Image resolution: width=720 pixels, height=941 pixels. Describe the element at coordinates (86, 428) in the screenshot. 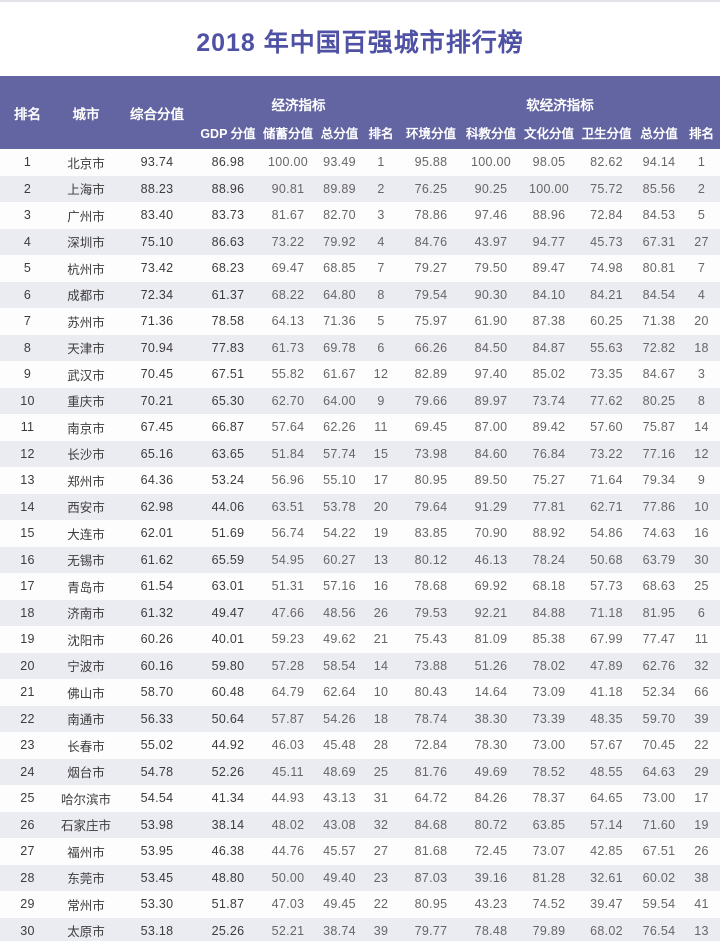

I see `cell-city: 南京市` at that location.